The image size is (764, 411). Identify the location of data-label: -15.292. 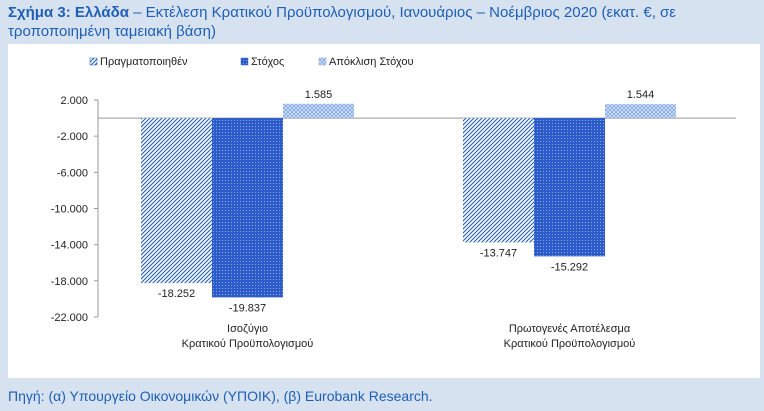
(569, 267).